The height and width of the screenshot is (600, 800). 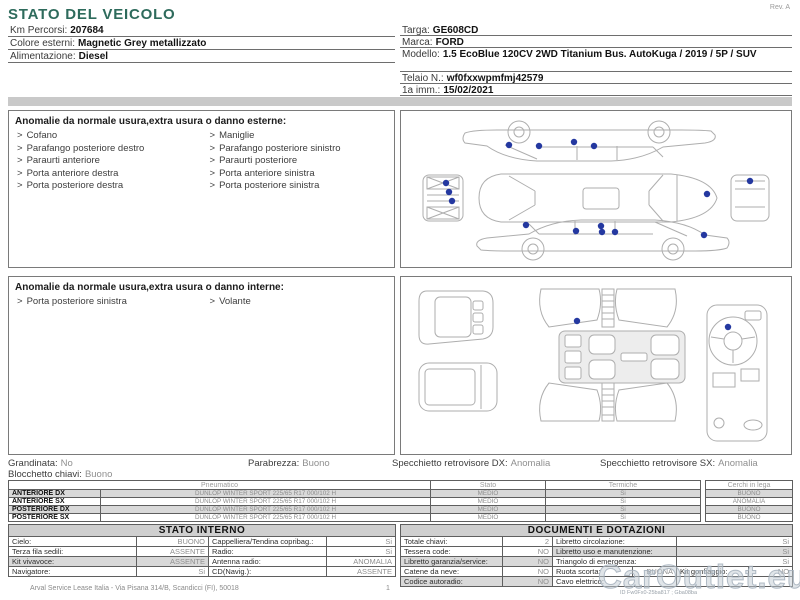 What do you see at coordinates (219, 485) in the screenshot?
I see `col-header-pneumatico: Pneumatico` at bounding box center [219, 485].